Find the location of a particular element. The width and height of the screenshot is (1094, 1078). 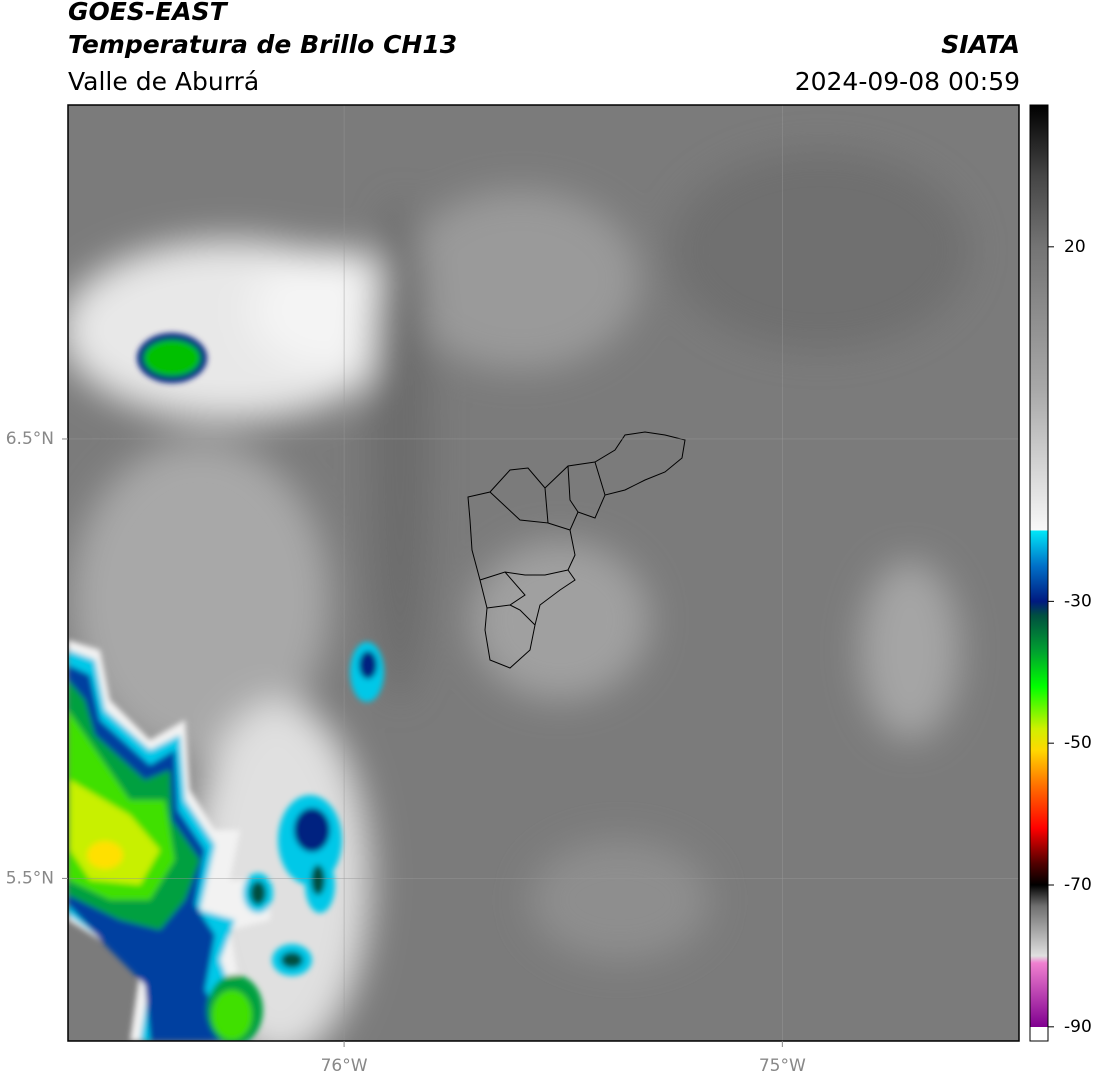

x-tick-label: 75°W is located at coordinates (782, 1066).